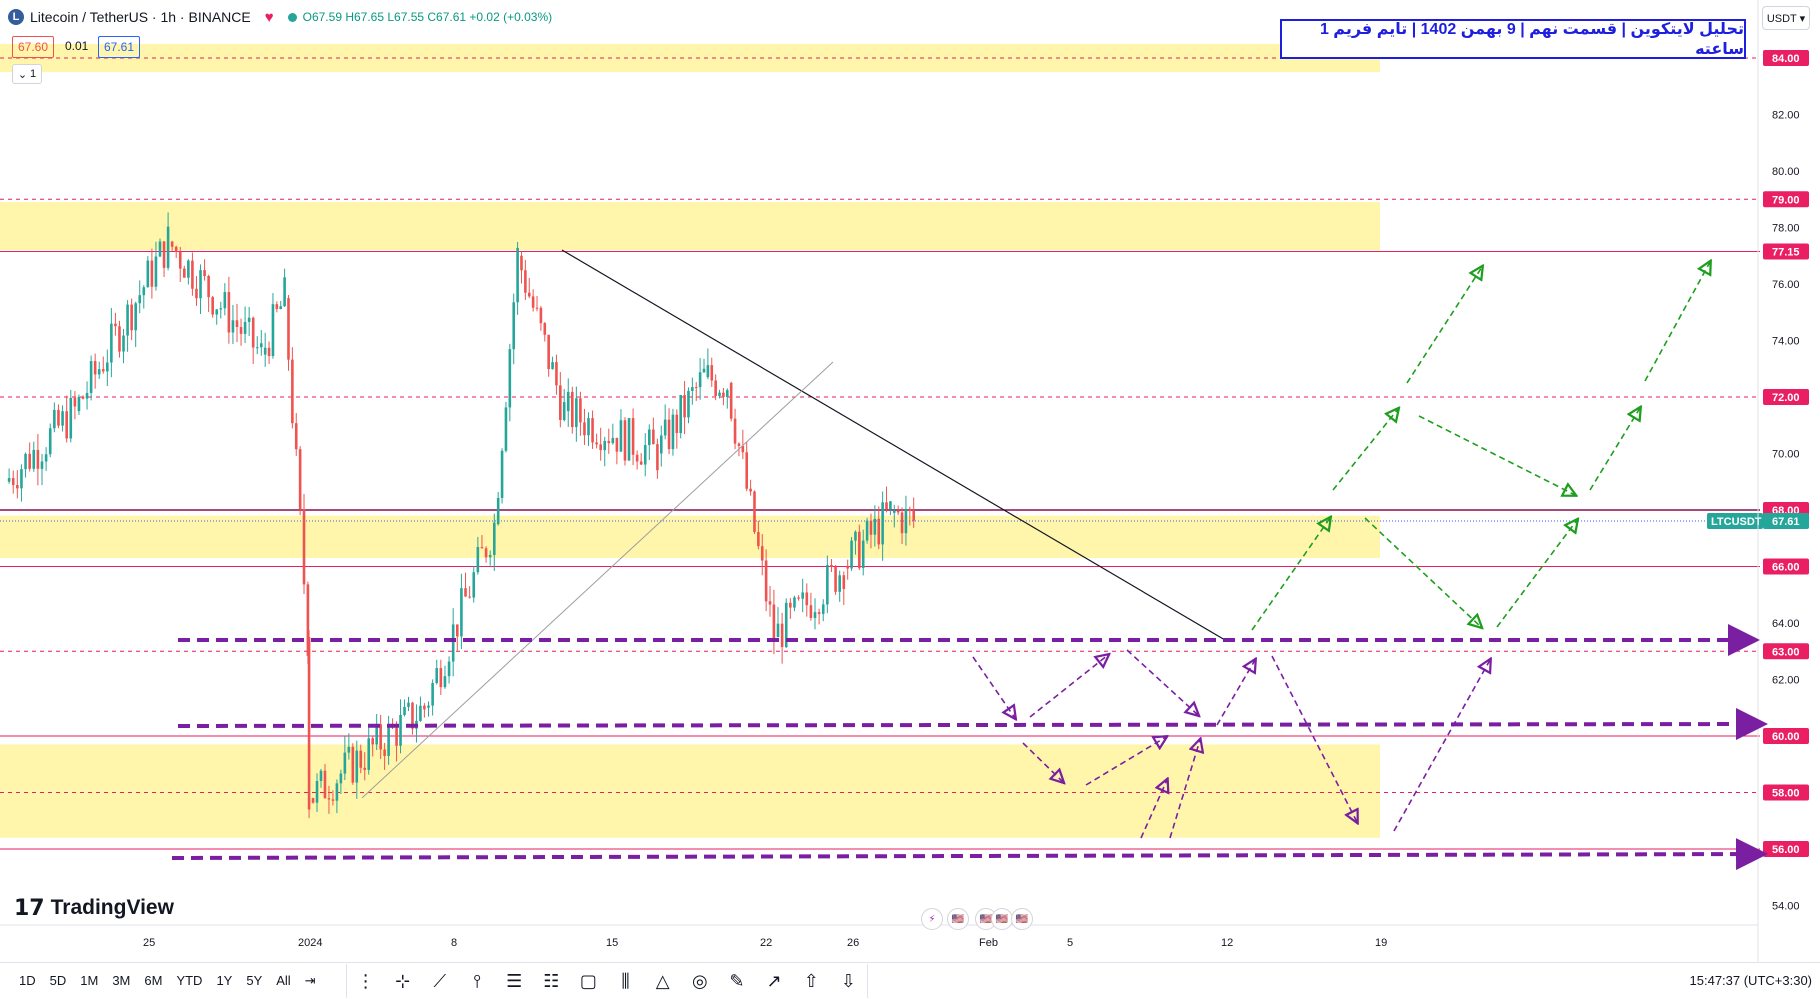 This screenshot has width=1820, height=999. What do you see at coordinates (774, 980) in the screenshot?
I see `arrow-tool-icon: ↗` at bounding box center [774, 980].